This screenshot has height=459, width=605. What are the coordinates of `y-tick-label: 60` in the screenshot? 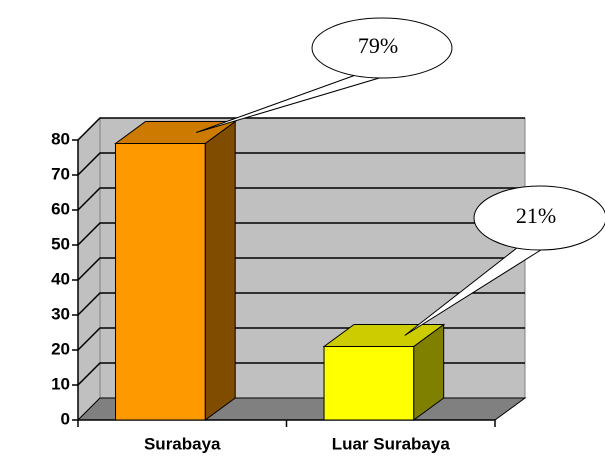 It's located at (60, 208).